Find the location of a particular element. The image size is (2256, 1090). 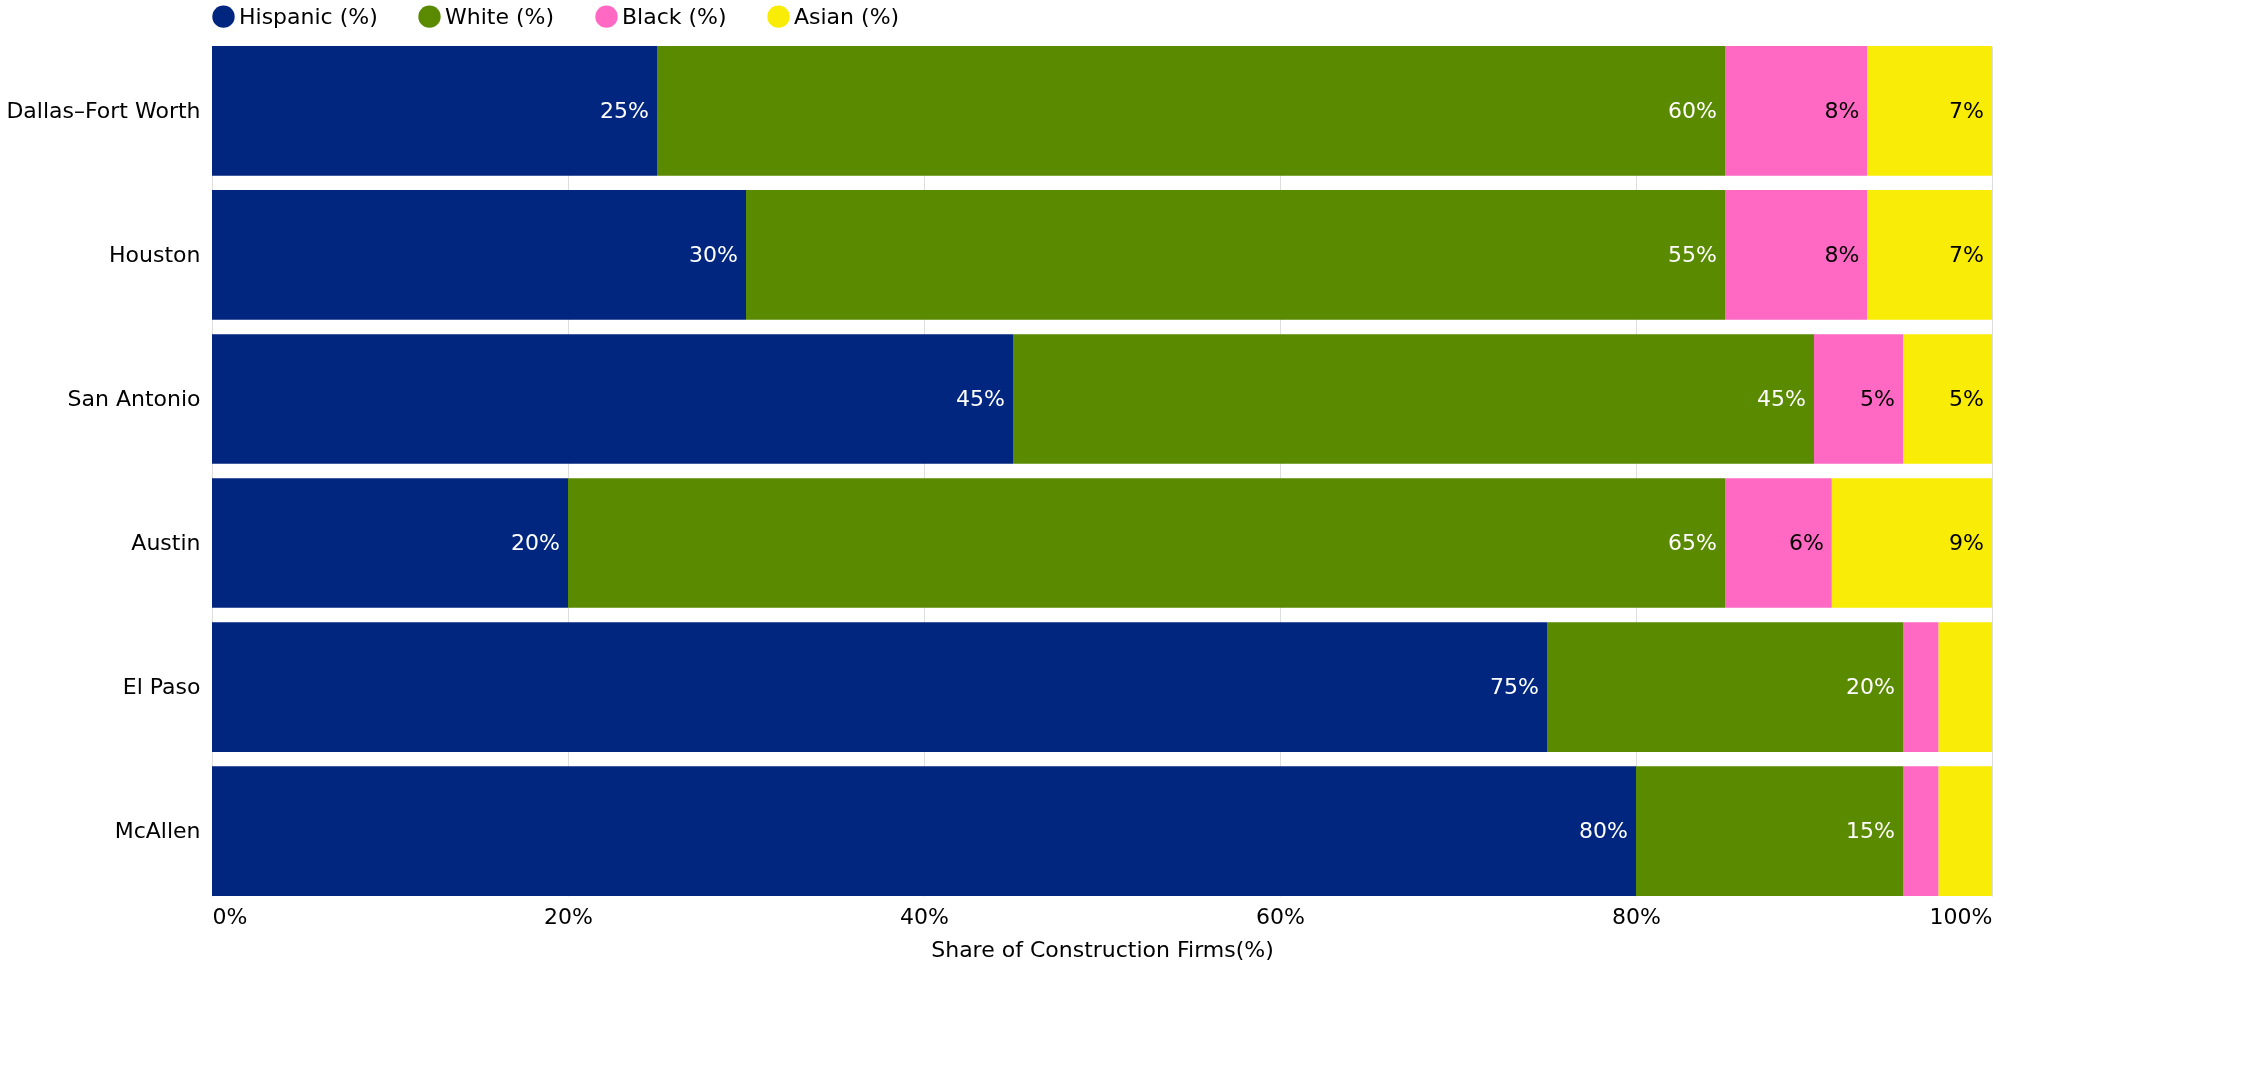

data-label: 75% is located at coordinates (1514, 687).